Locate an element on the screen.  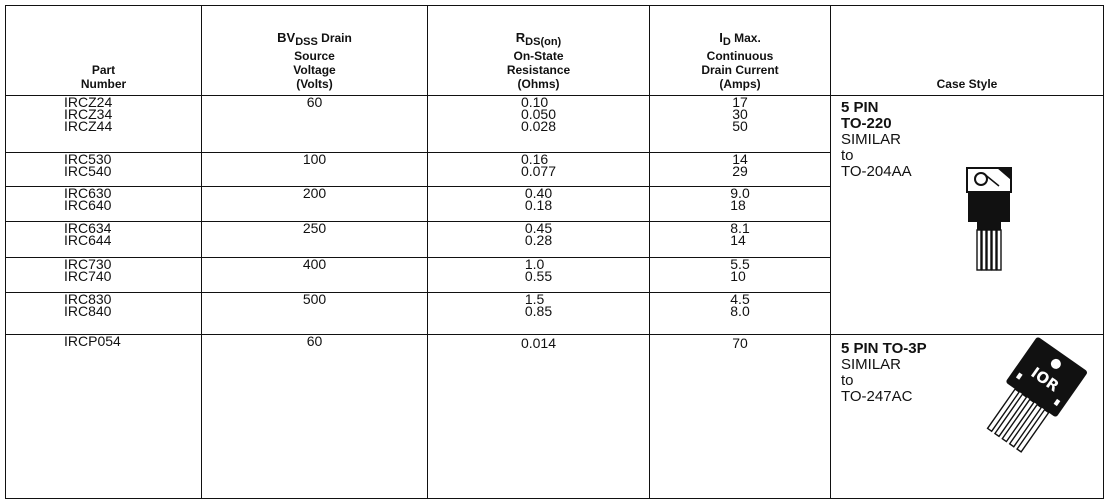
current-cell: 8.1 14 is located at coordinates (740, 239).